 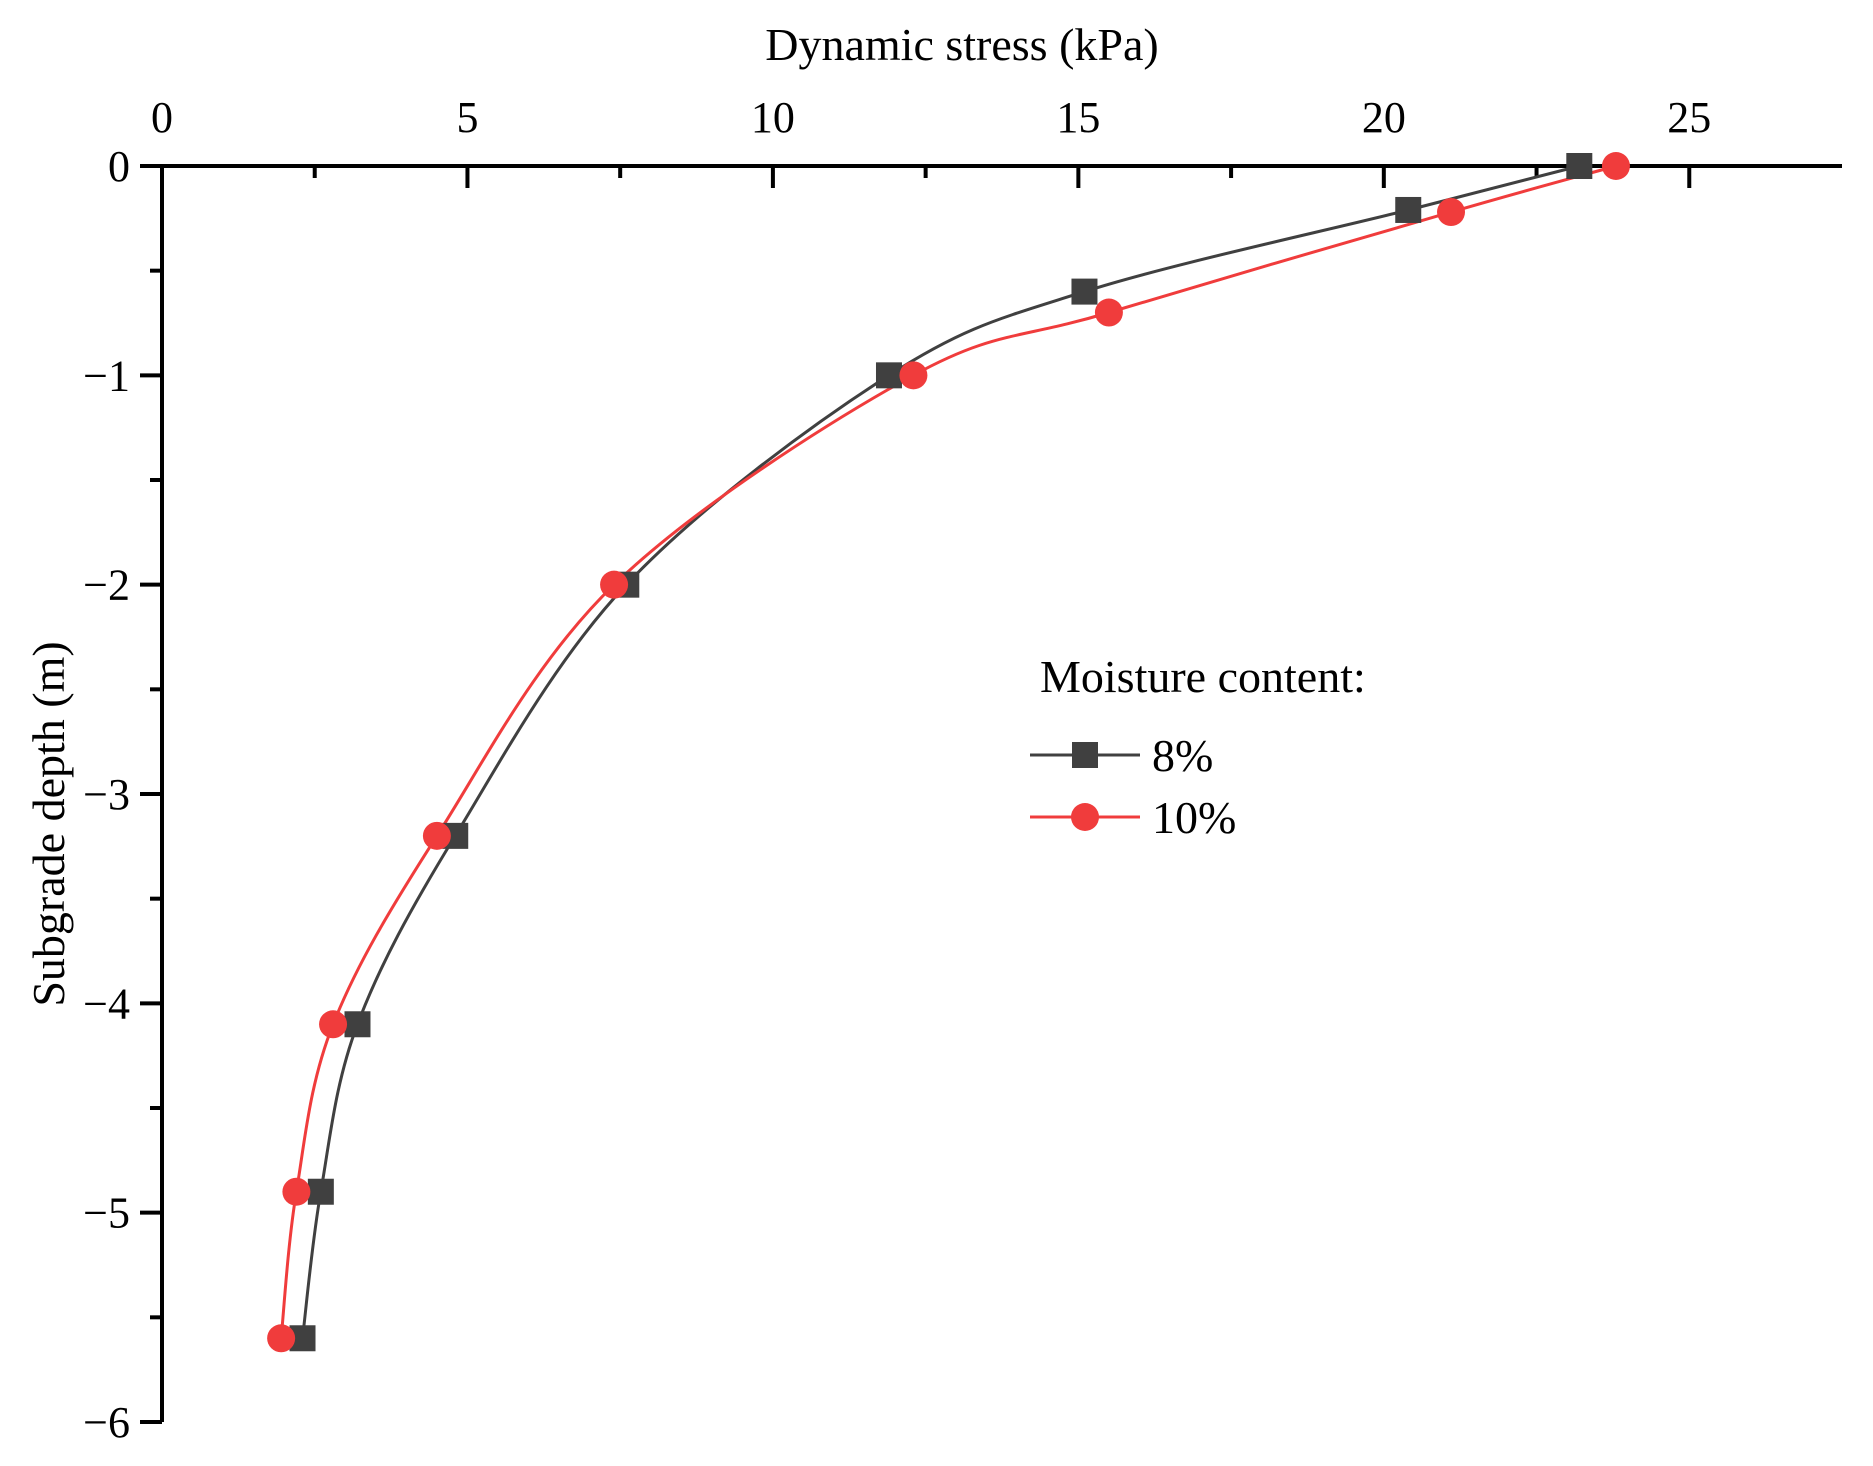 I want to click on y-tick-label: −2, so click(x=106, y=585).